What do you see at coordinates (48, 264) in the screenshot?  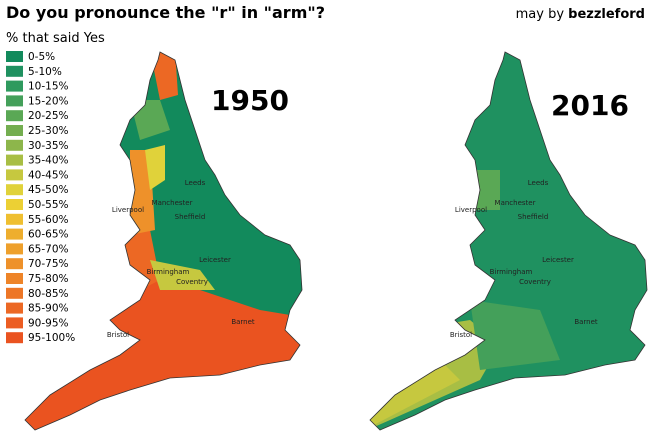 I see `legend-label: 70-75%` at bounding box center [48, 264].